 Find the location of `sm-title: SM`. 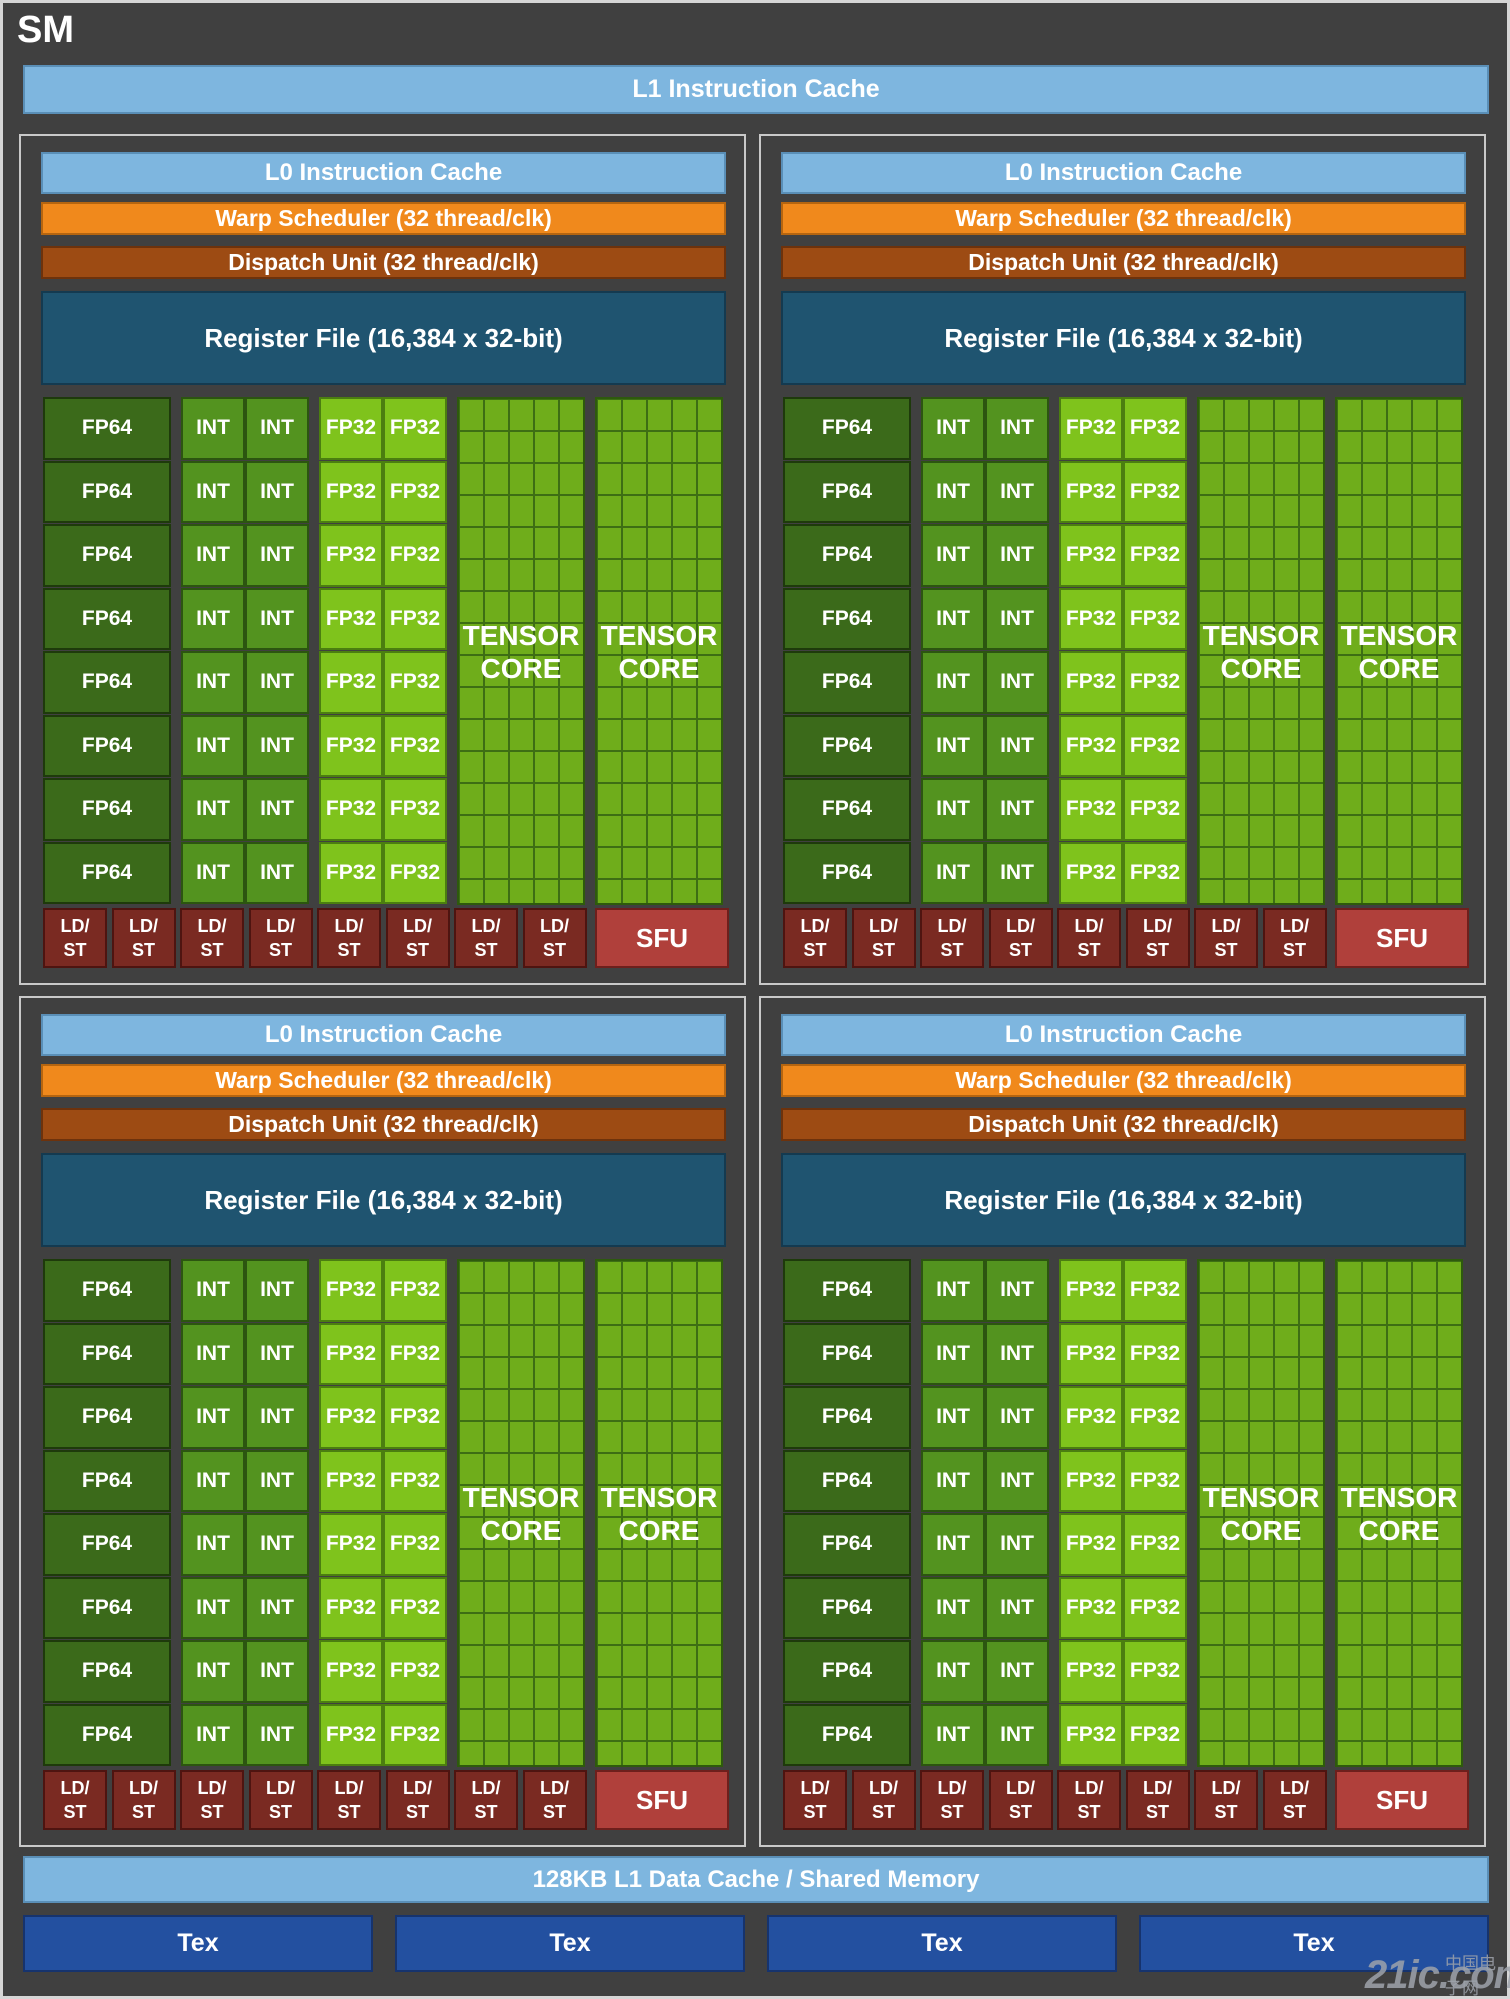

sm-title: SM is located at coordinates (45, 30).